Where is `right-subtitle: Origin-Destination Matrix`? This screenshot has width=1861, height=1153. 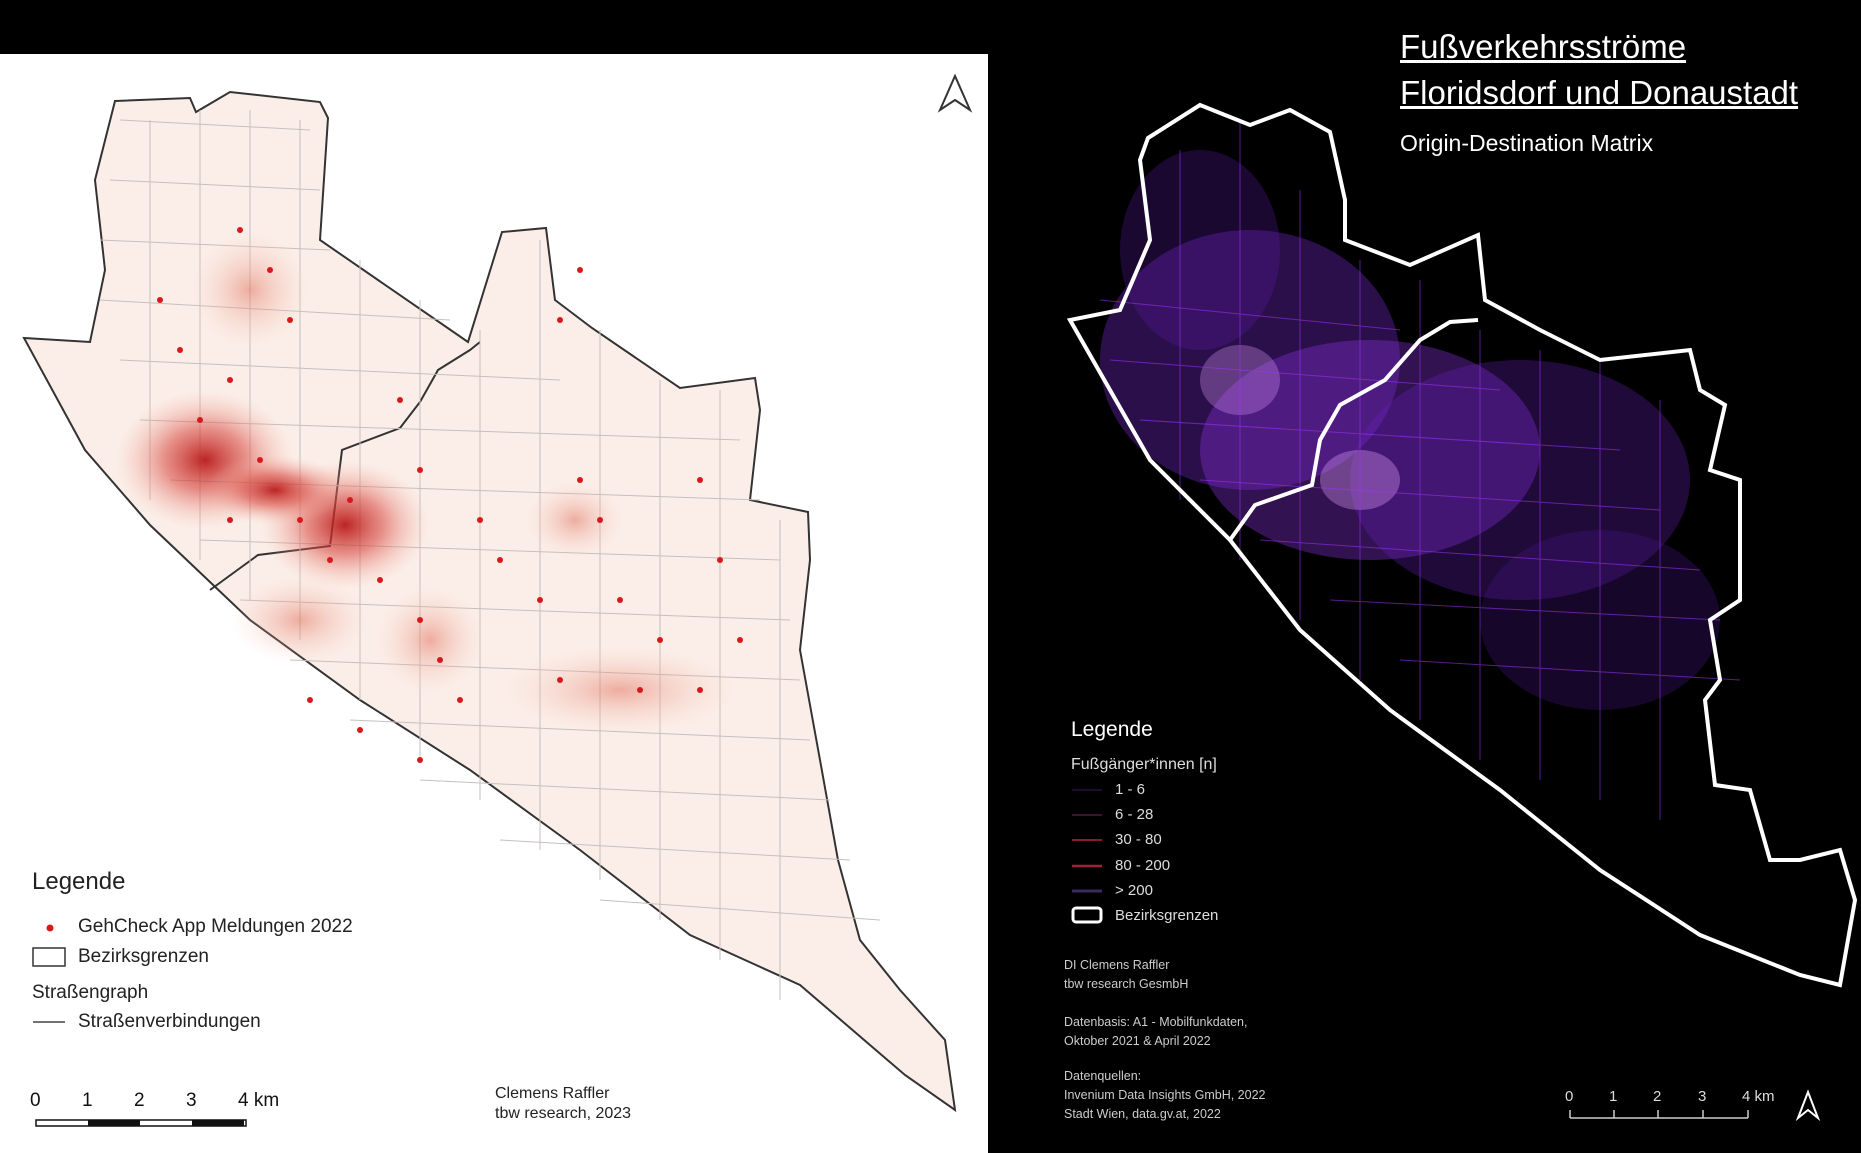 right-subtitle: Origin-Destination Matrix is located at coordinates (1527, 143).